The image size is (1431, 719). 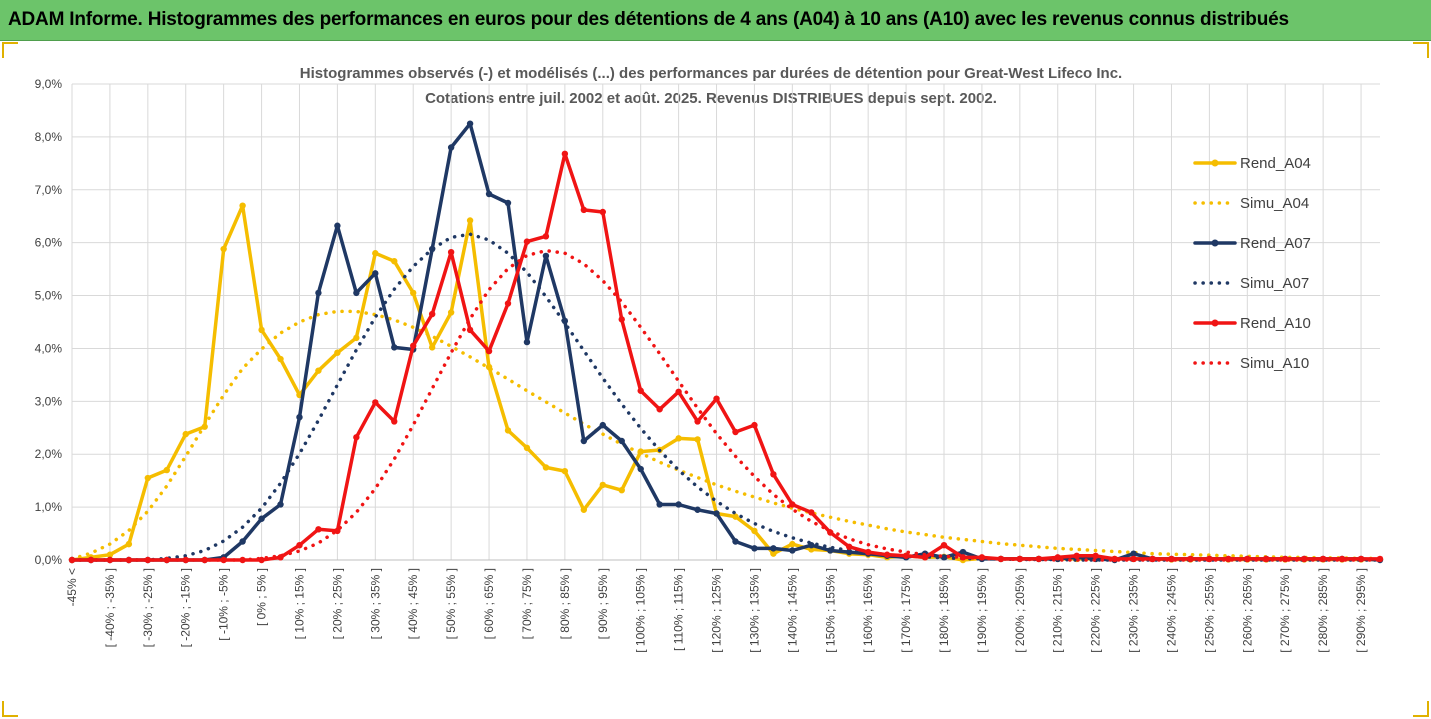 I want to click on legend-marker-Rend_A04, so click(x=1215, y=163).